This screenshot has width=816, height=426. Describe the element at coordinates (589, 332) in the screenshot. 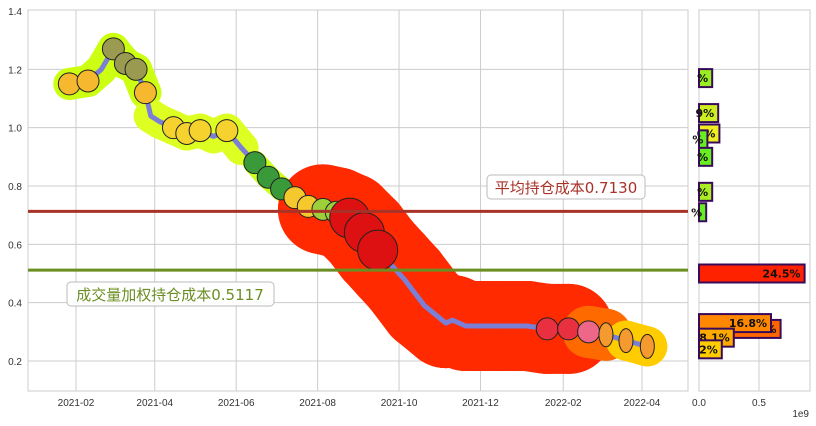

I see `radish-icon` at that location.